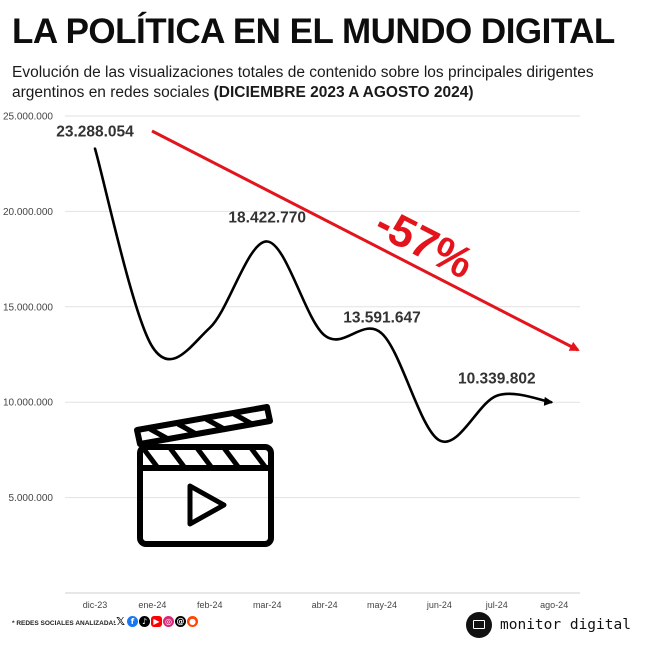 This screenshot has width=647, height=647. I want to click on data-label: 13.591.647, so click(382, 318).